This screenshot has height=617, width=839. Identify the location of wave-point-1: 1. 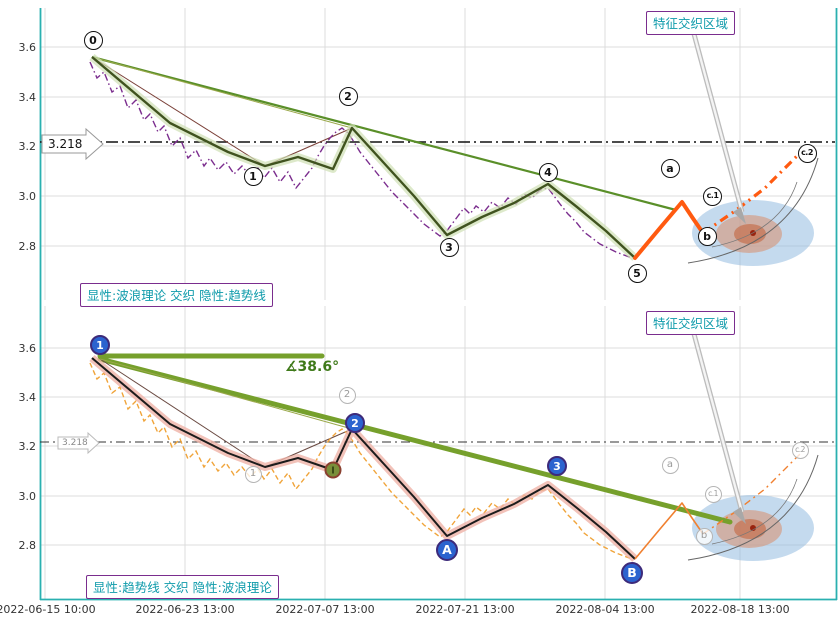
(253, 176).